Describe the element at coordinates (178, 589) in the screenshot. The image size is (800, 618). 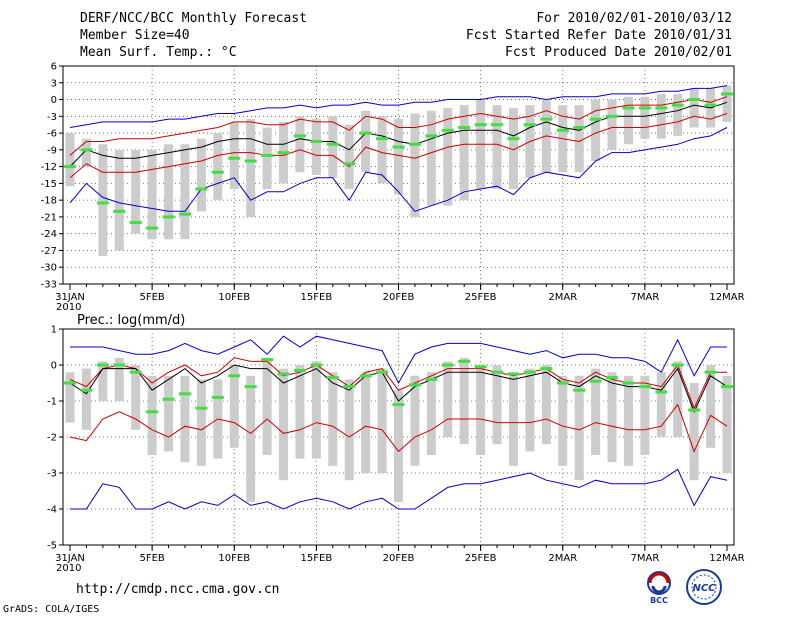
I see `source-url: http://cmdp.ncc.cma.gov.cn` at that location.